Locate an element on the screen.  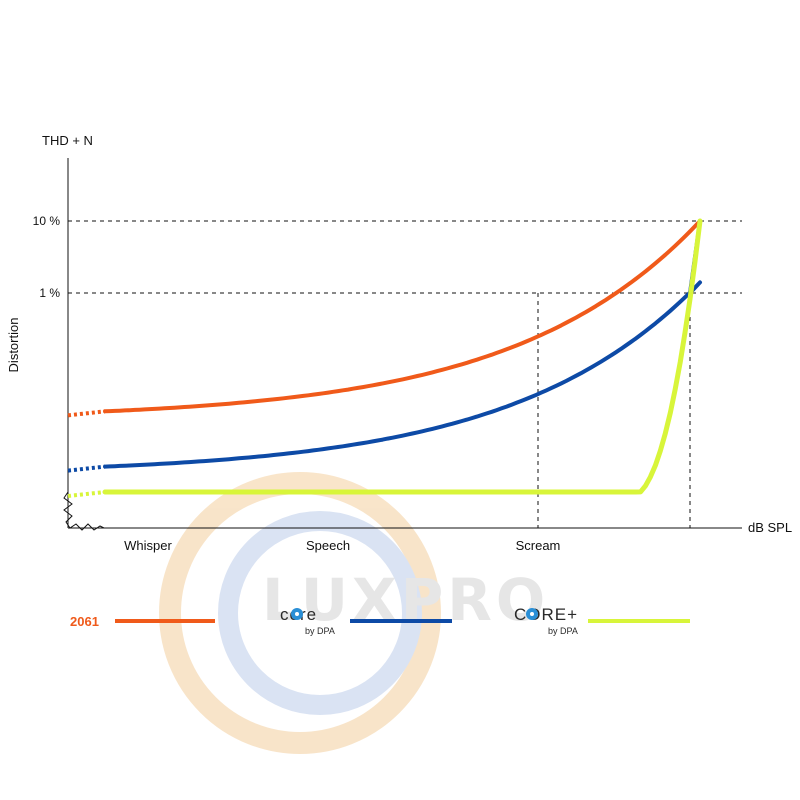
x-category-scream: Scream is located at coordinates (538, 545).